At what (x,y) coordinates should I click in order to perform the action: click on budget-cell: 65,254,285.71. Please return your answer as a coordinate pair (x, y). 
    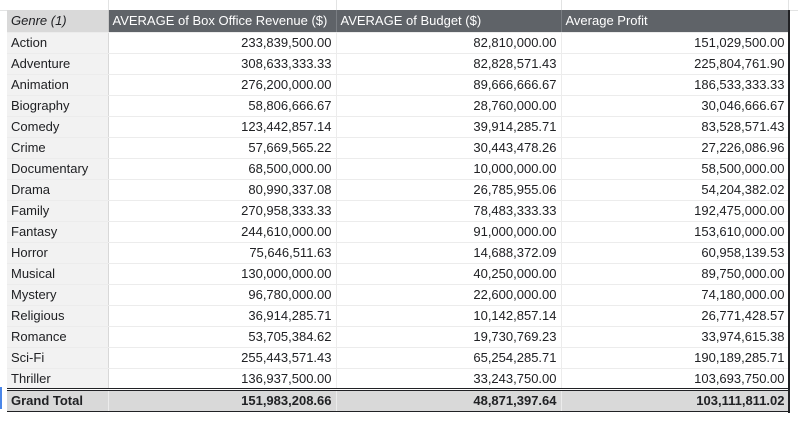
    Looking at the image, I should click on (449, 358).